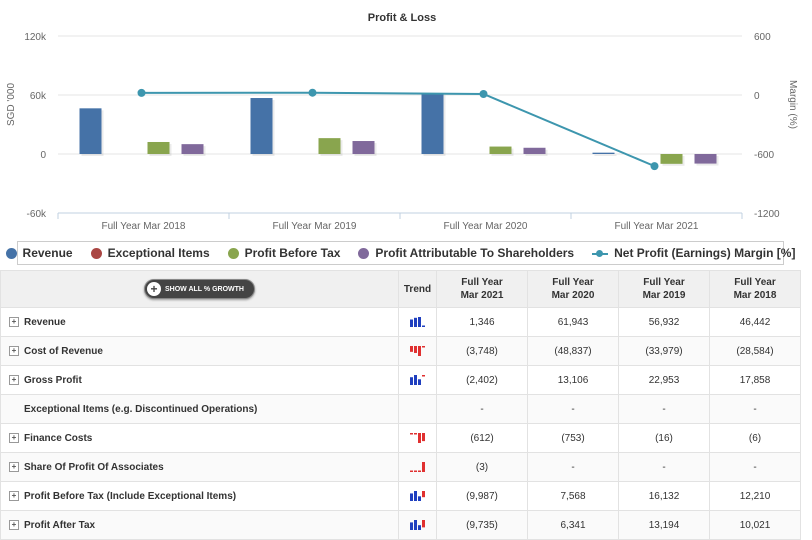  I want to click on x-tick-label: Full Year Mar 2021, so click(657, 226).